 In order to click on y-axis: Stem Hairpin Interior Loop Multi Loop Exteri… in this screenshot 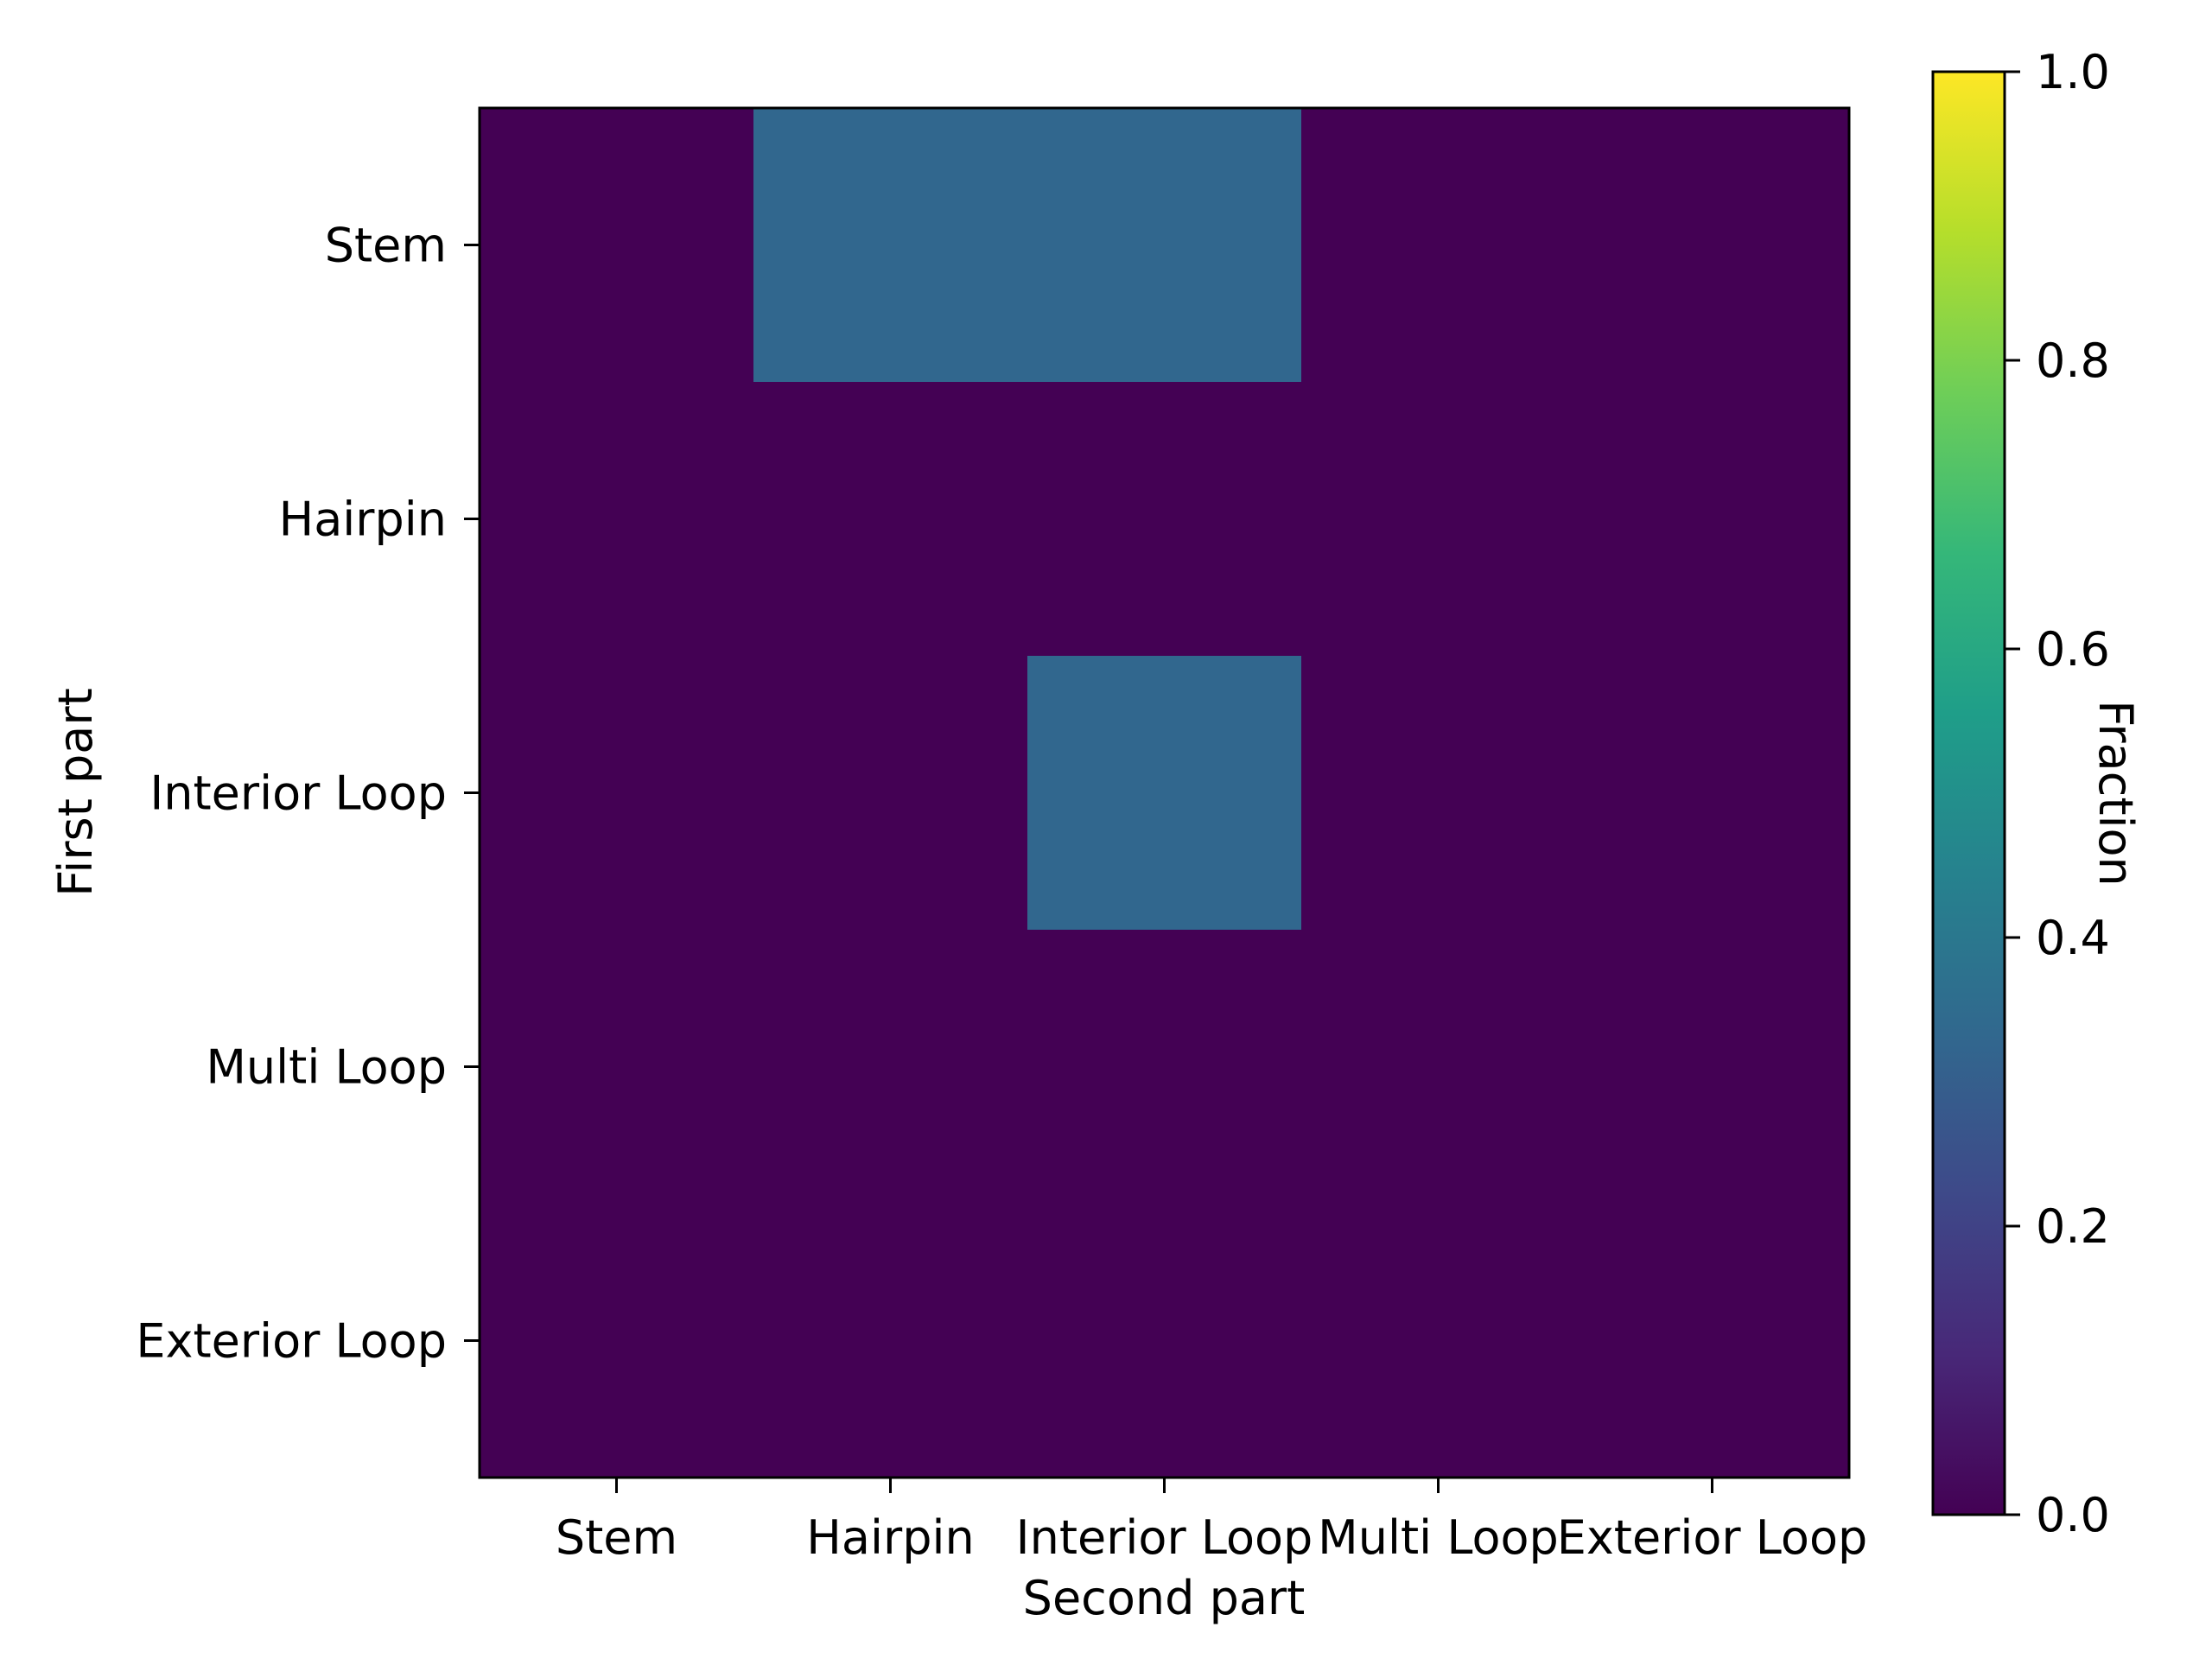, I will do `click(308, 794)`.